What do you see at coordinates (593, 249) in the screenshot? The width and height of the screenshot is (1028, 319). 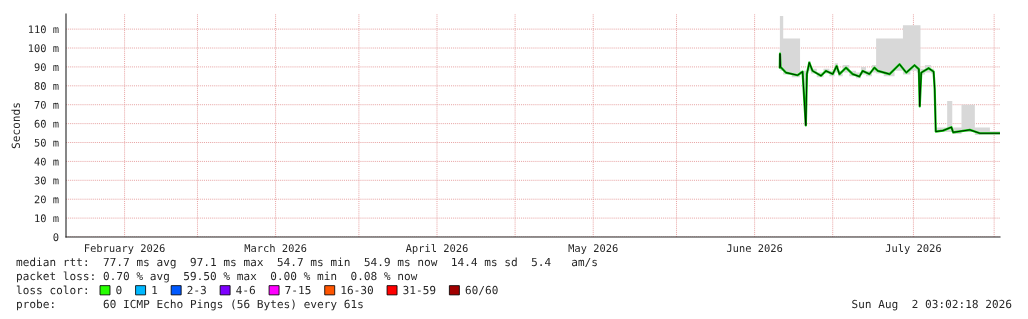 I see `x-tick-label: May 2026` at bounding box center [593, 249].